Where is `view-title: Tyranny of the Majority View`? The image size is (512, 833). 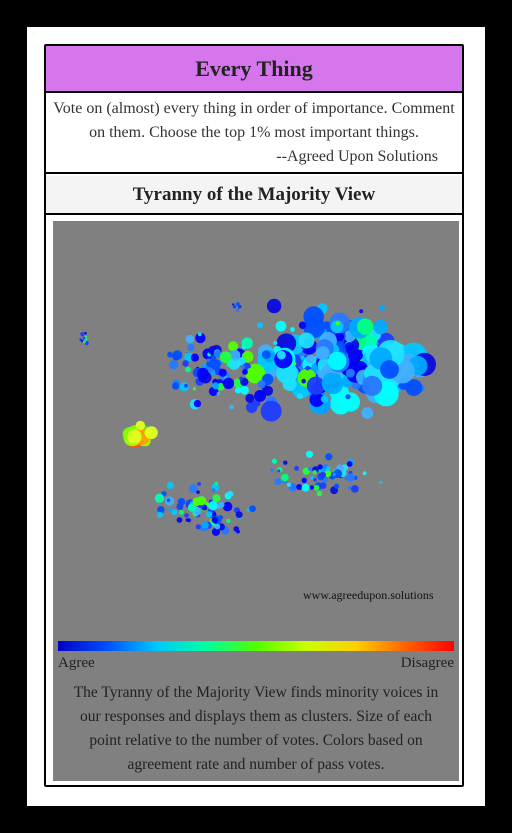 view-title: Tyranny of the Majority View is located at coordinates (254, 195).